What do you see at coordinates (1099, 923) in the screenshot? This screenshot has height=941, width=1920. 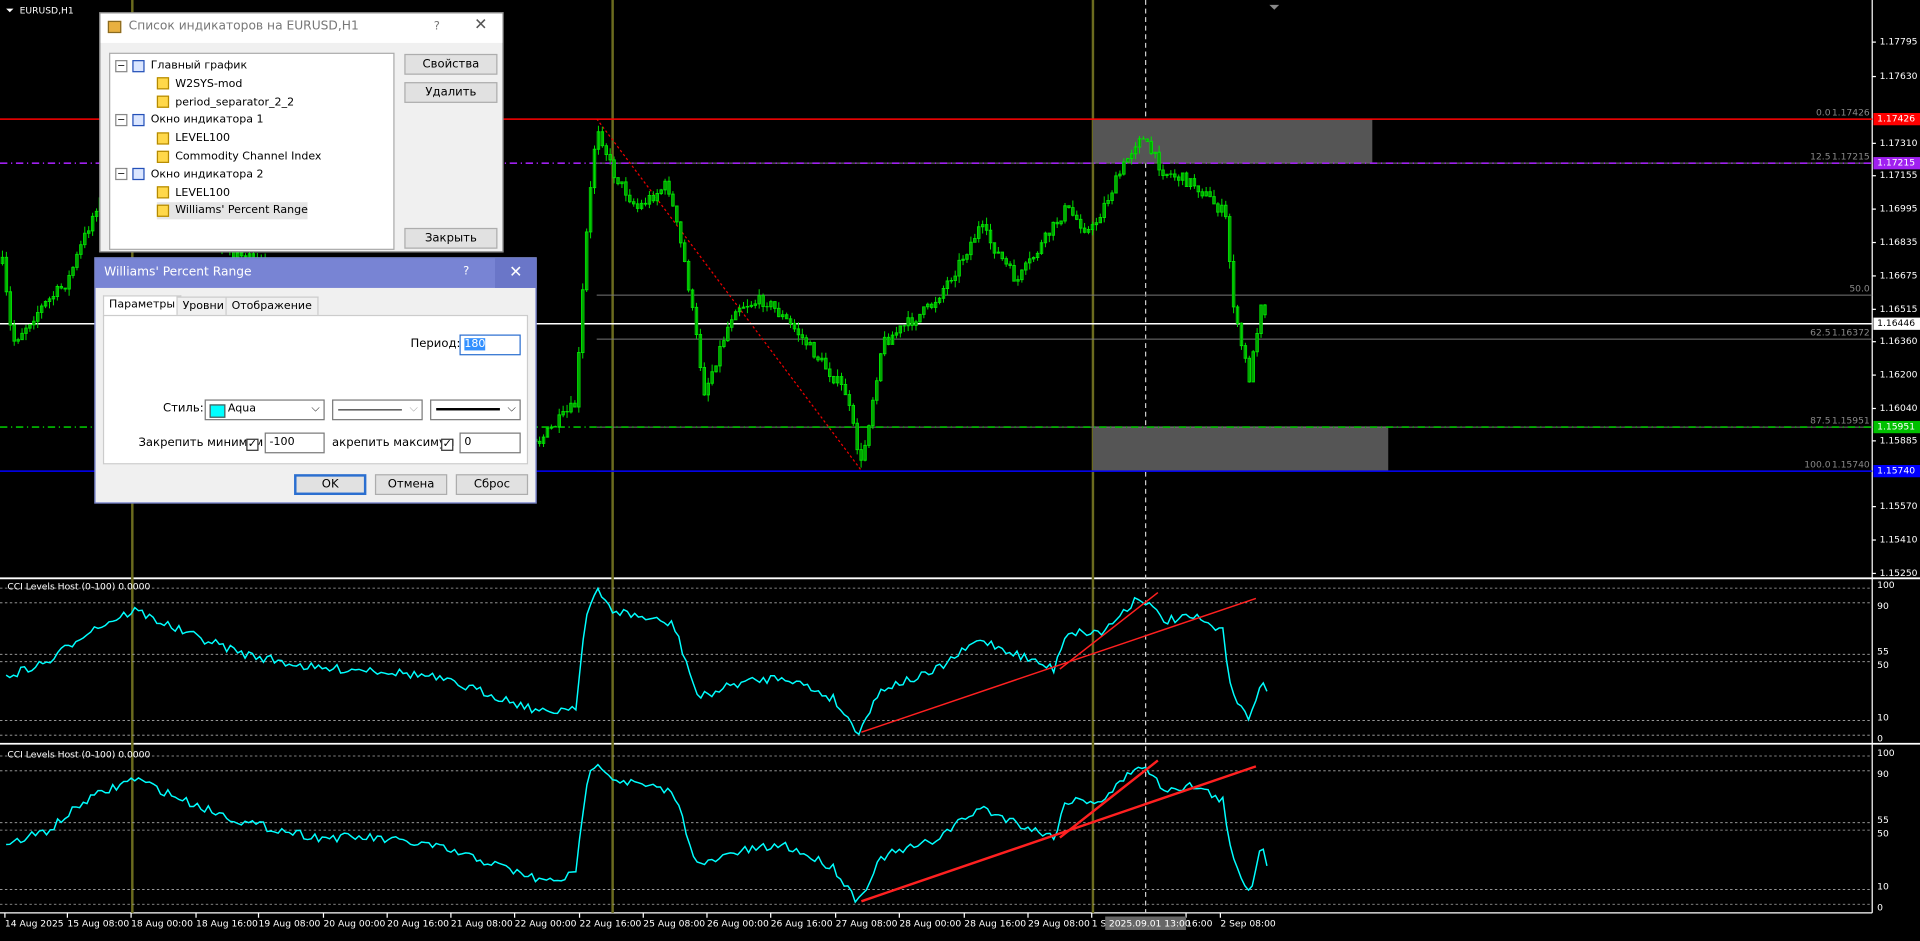 I see `time-label: 1 S` at bounding box center [1099, 923].